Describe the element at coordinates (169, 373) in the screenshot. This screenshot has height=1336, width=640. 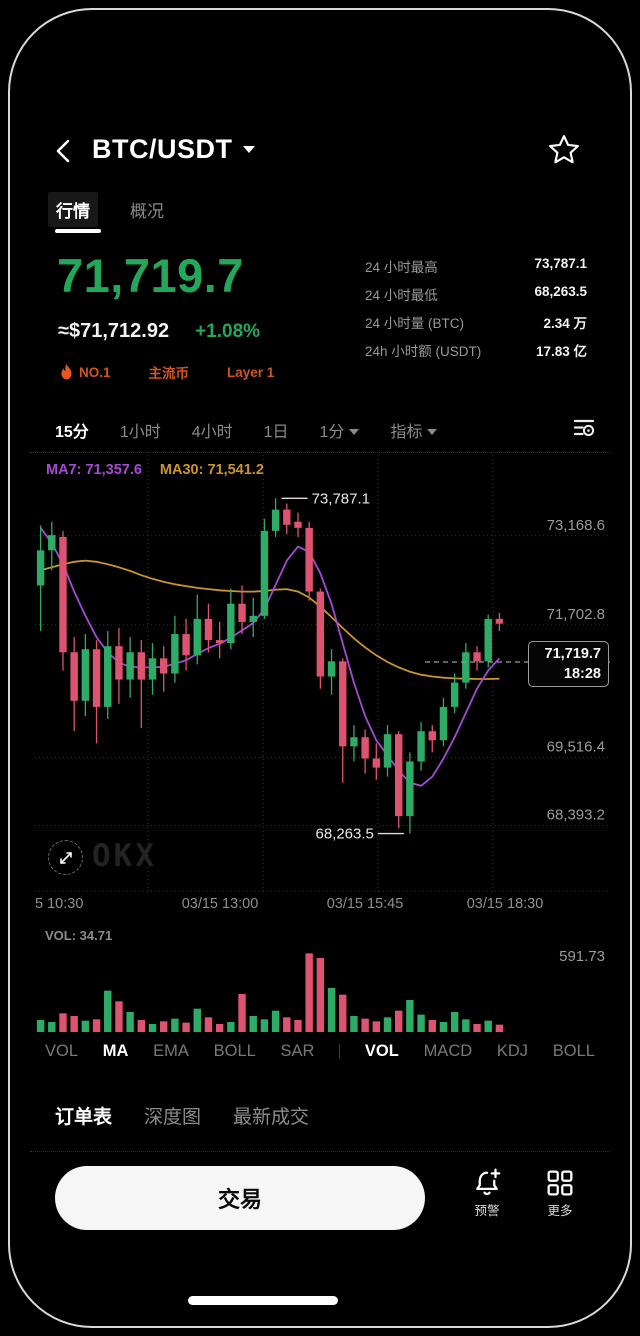
I see `category-badge: 主流币` at that location.